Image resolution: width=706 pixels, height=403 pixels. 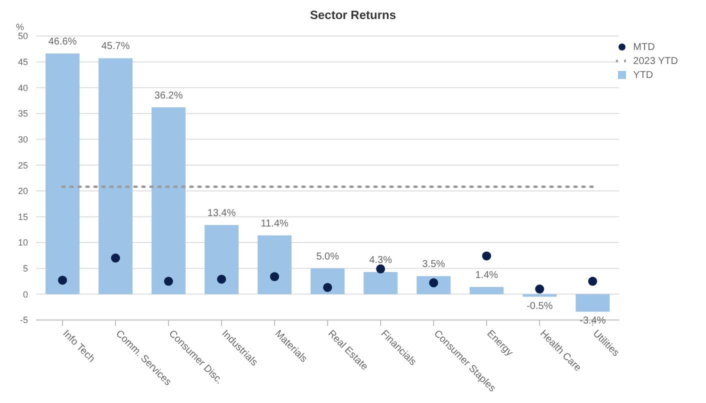 What do you see at coordinates (23, 165) in the screenshot?
I see `y-tick-label: 25` at bounding box center [23, 165].